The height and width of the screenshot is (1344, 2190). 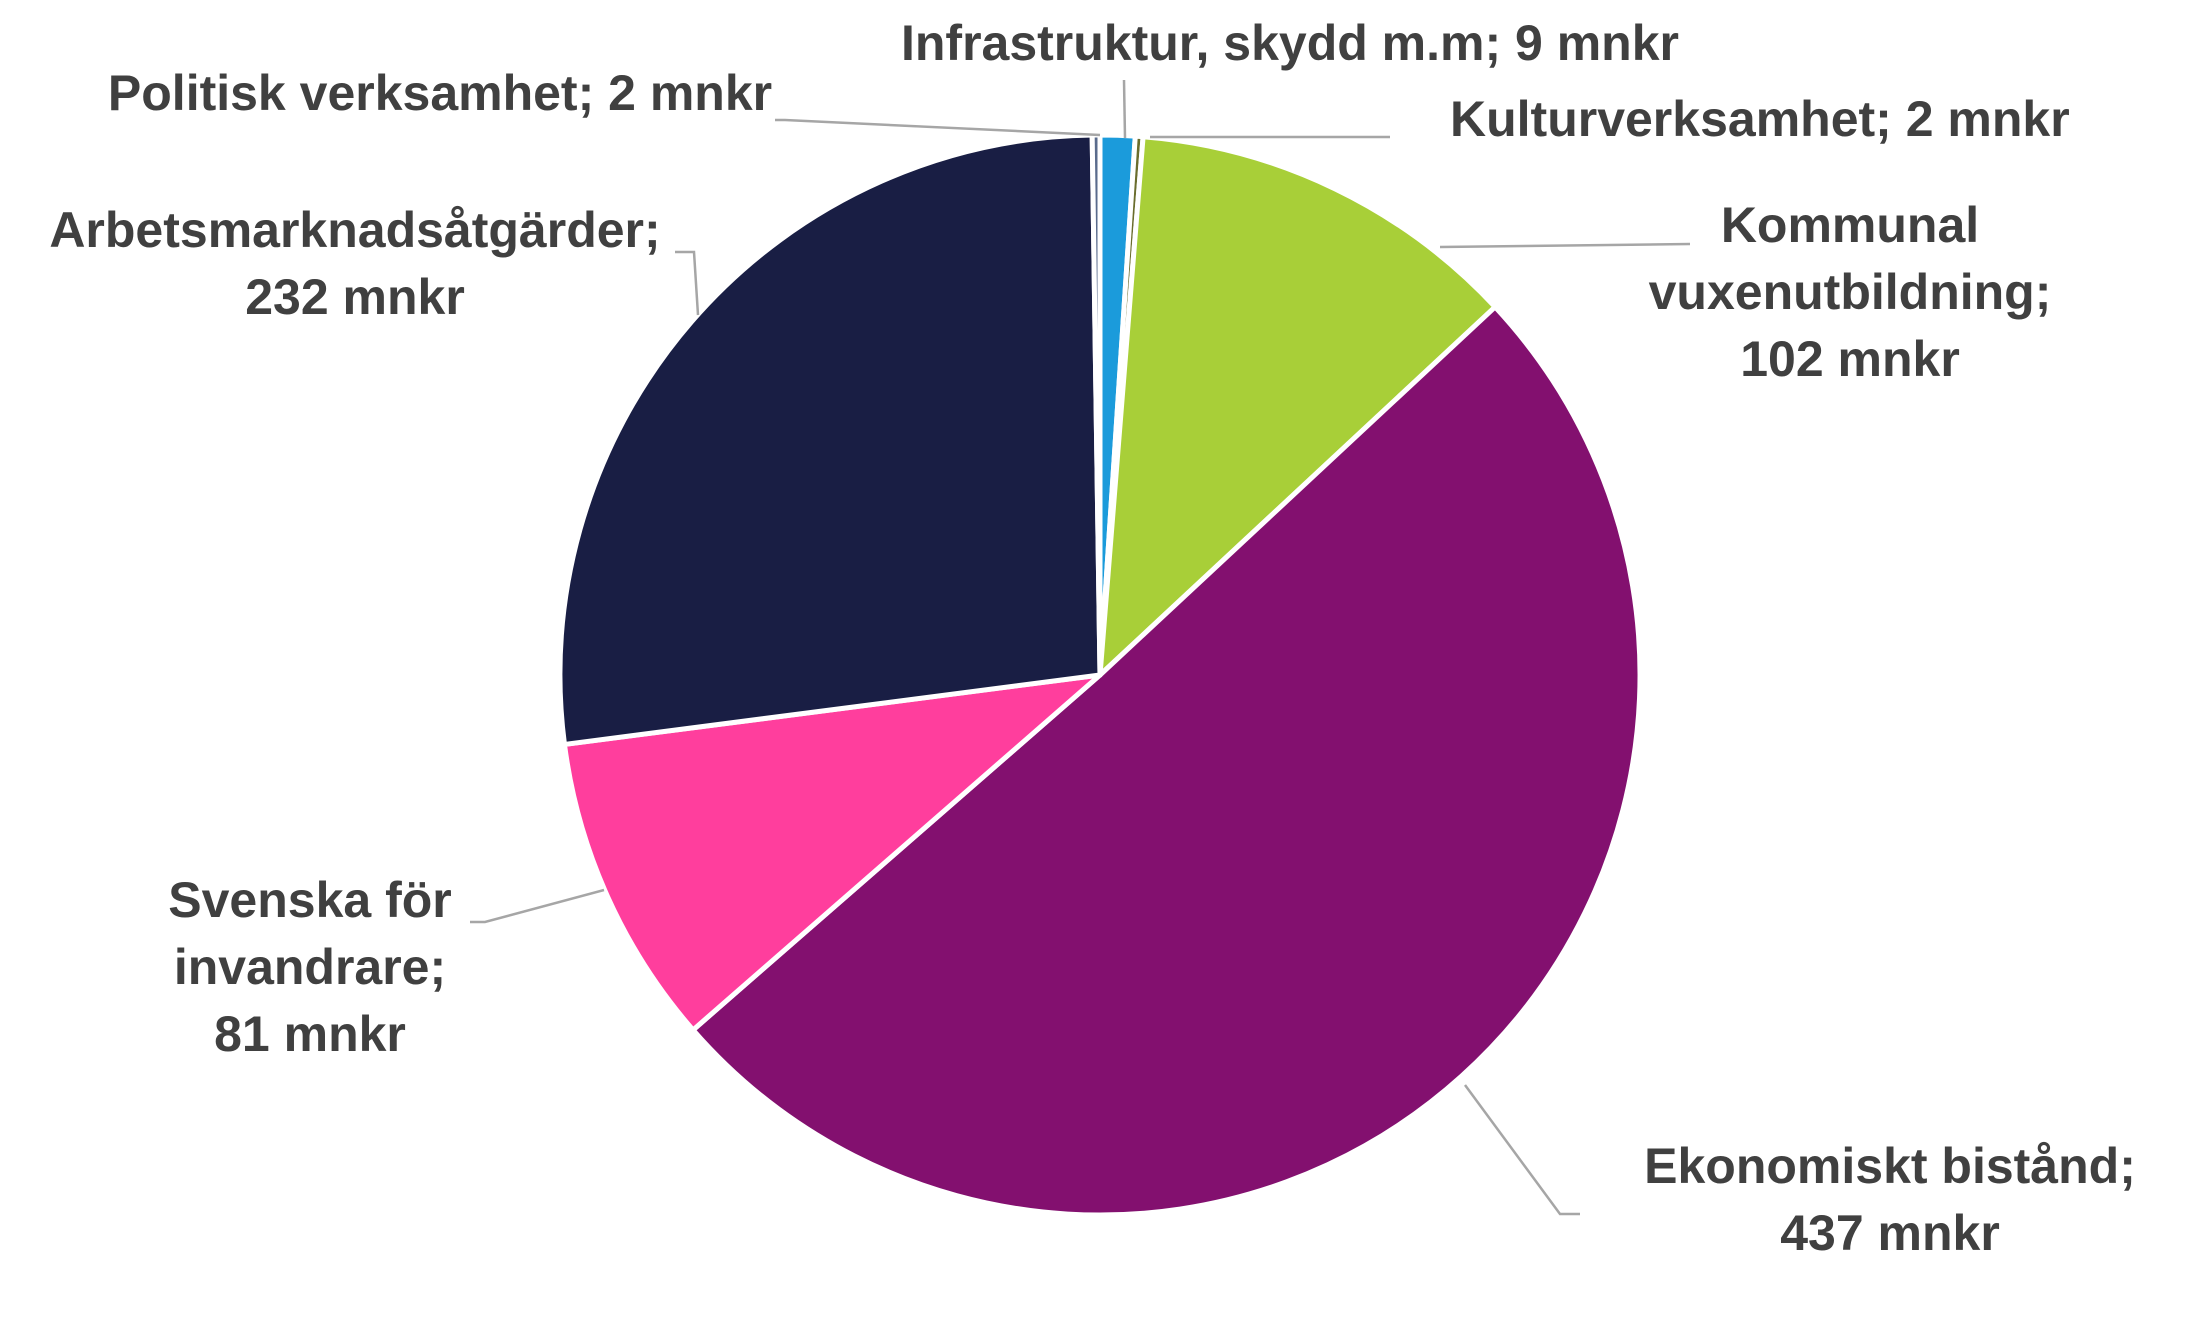 I want to click on slice-label-ekonomiskt-bistand: Ekonomiskt bistånd; 437 mnkr, so click(x=1890, y=1199).